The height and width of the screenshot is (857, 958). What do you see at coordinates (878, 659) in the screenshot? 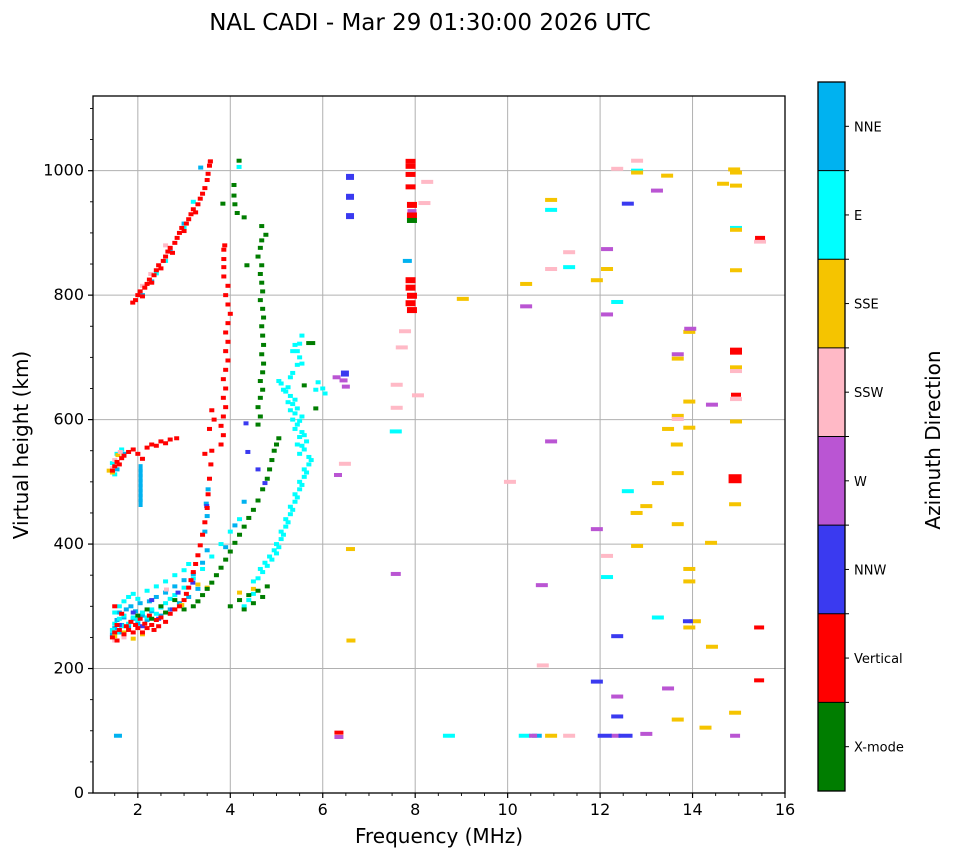
I see `colorbar-label-Vertical: Vertical` at bounding box center [878, 659].